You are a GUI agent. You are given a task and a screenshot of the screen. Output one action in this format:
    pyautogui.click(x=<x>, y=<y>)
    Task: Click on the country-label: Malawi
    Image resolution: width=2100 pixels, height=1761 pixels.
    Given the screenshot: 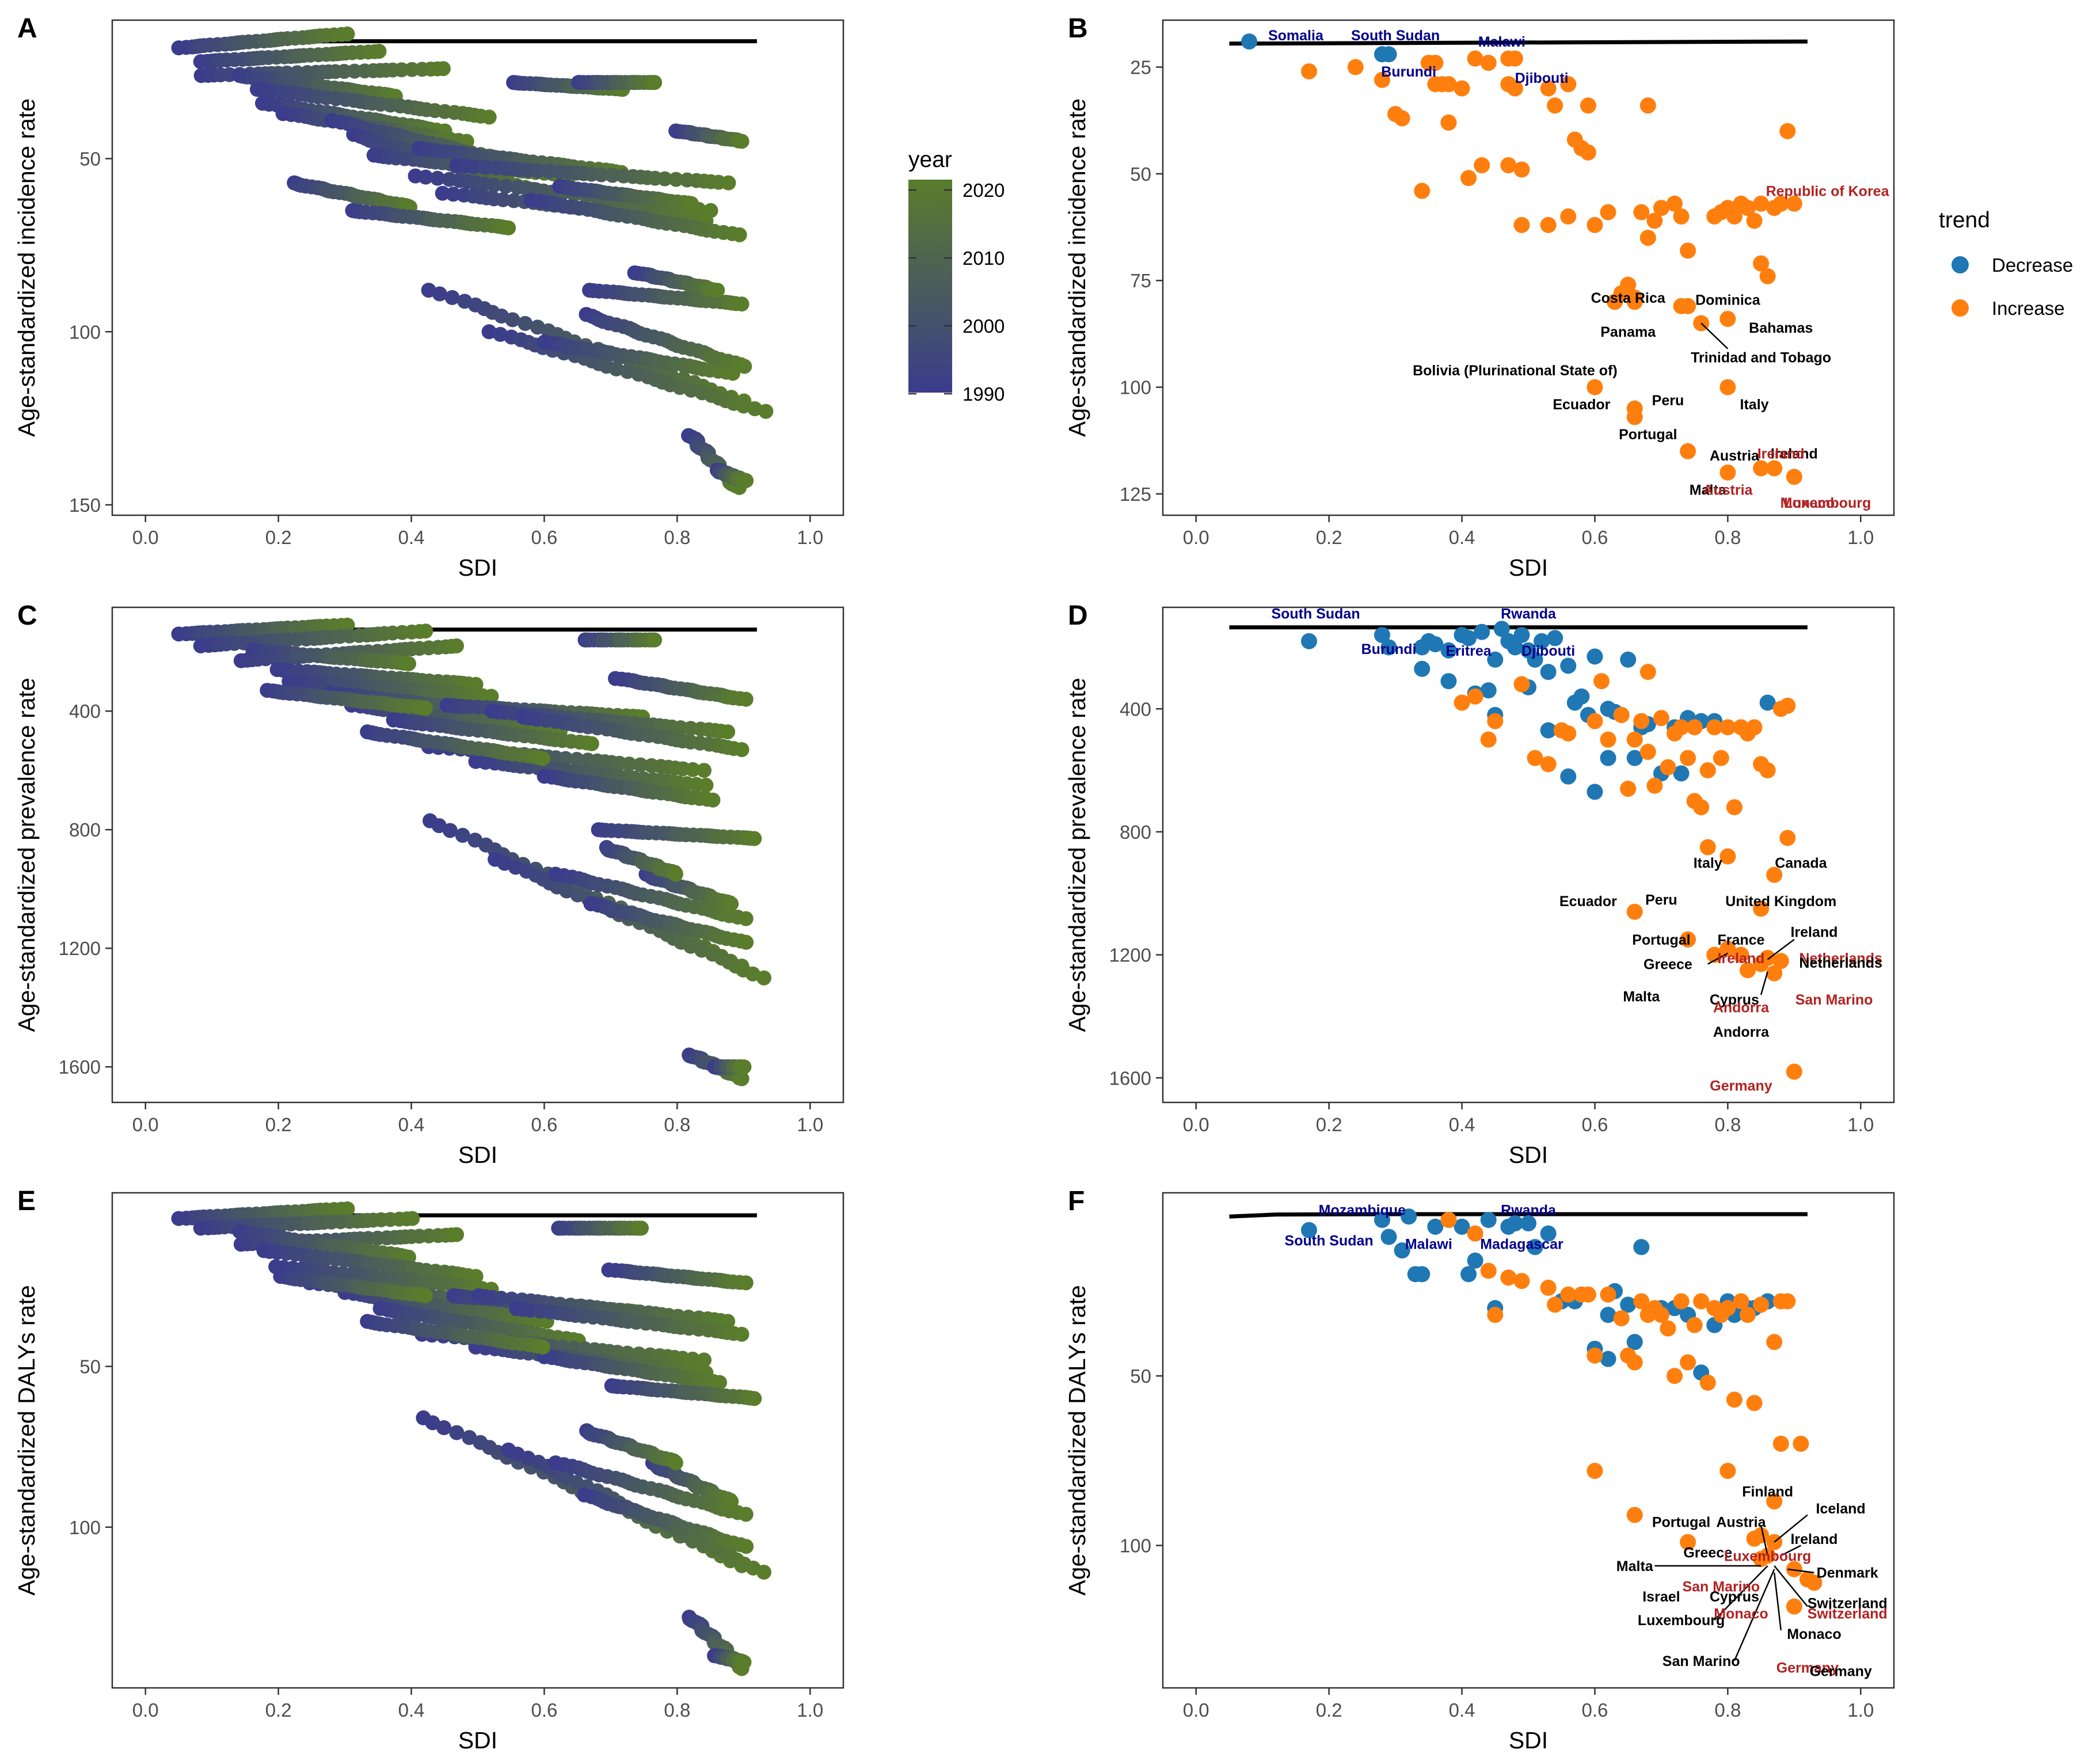 What is the action you would take?
    pyautogui.click(x=1429, y=1244)
    